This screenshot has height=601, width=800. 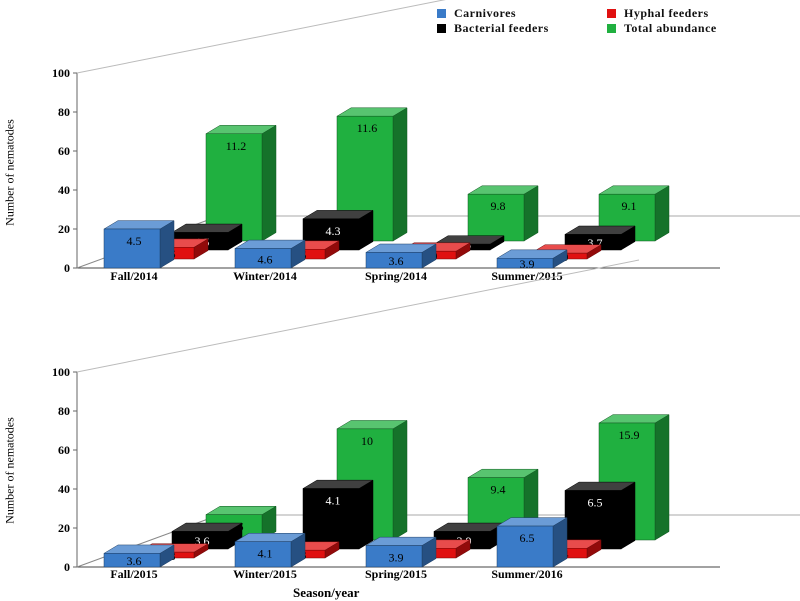 What do you see at coordinates (134, 241) in the screenshot?
I see `data-label: 4.5` at bounding box center [134, 241].